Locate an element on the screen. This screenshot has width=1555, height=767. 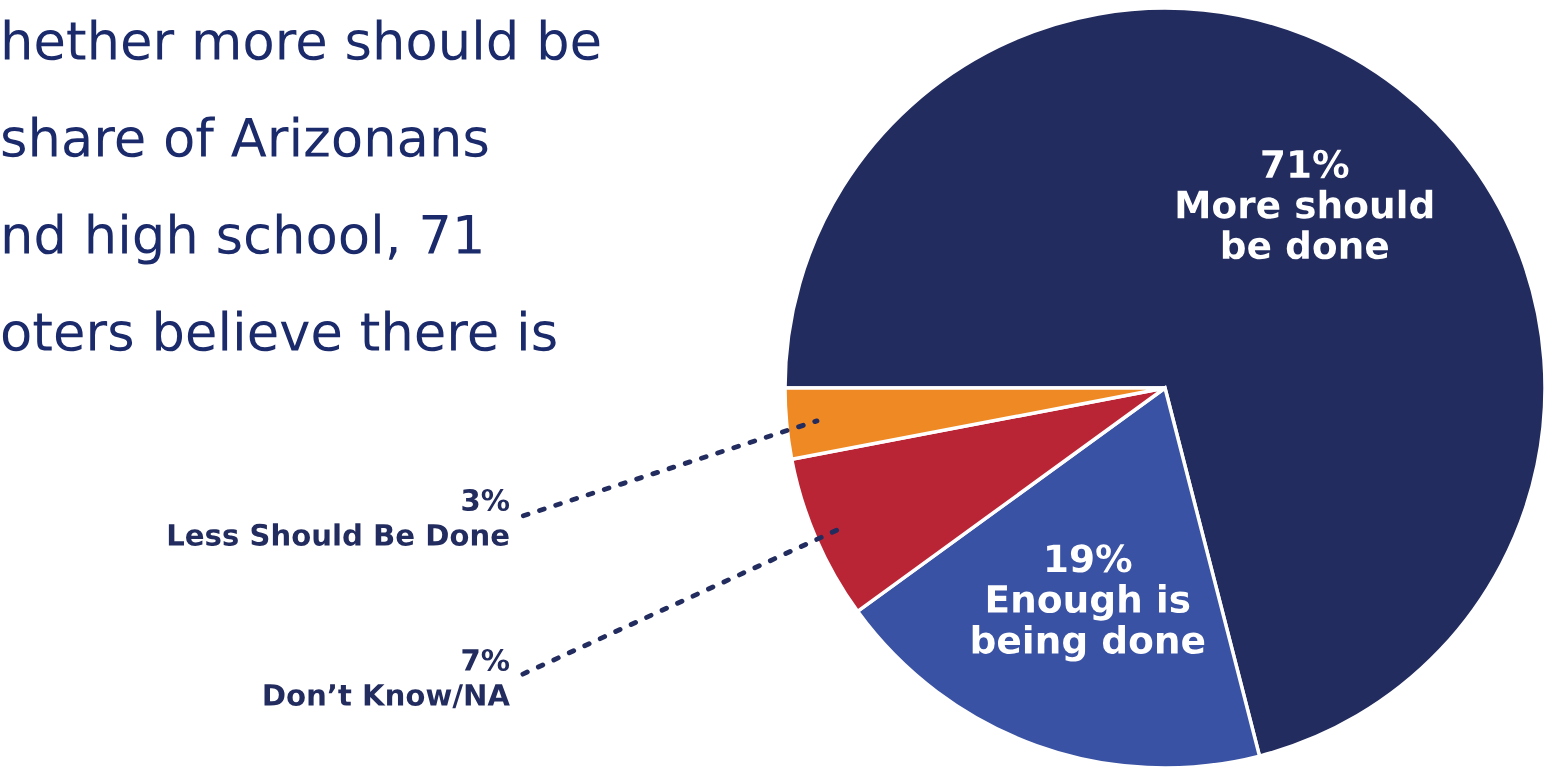
text: nd high school, 71 is located at coordinates (242, 239).